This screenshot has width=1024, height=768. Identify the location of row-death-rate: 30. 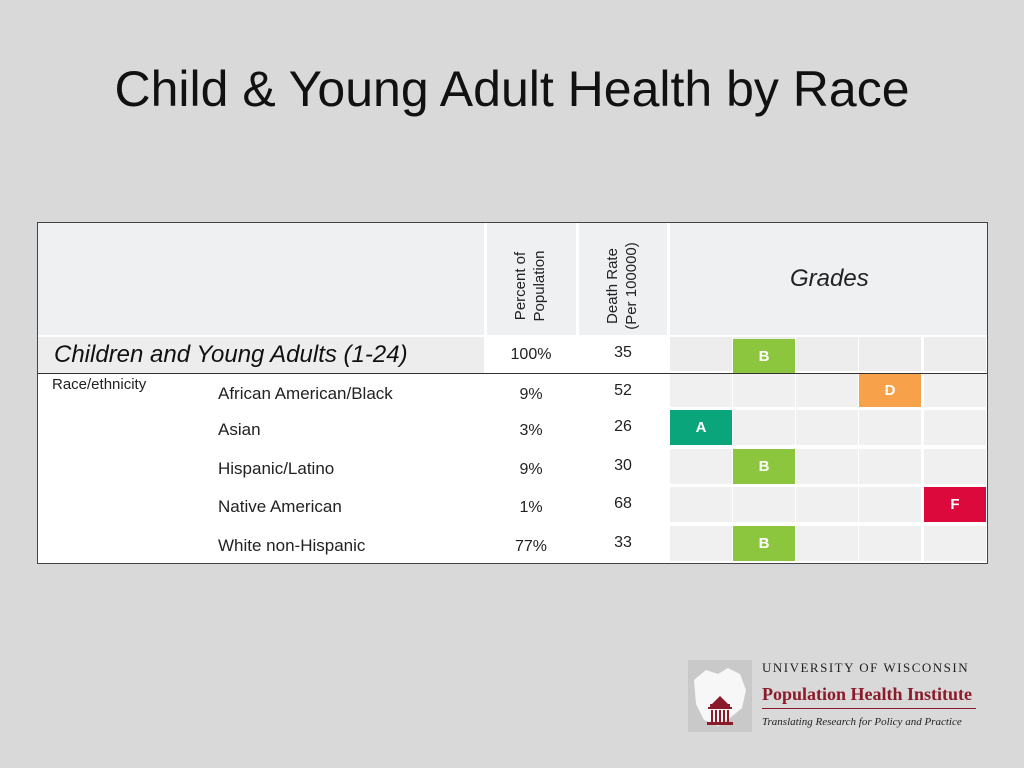
(623, 465).